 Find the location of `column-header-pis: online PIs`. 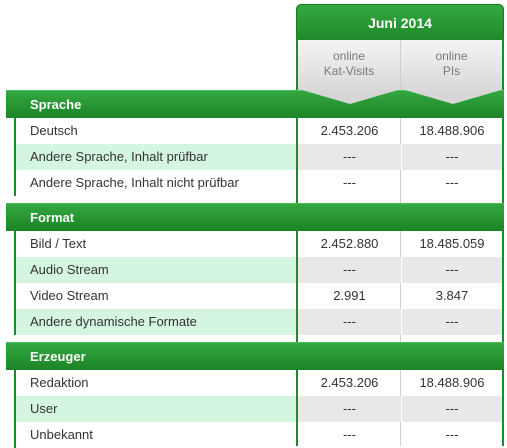

column-header-pis: online PIs is located at coordinates (451, 65).